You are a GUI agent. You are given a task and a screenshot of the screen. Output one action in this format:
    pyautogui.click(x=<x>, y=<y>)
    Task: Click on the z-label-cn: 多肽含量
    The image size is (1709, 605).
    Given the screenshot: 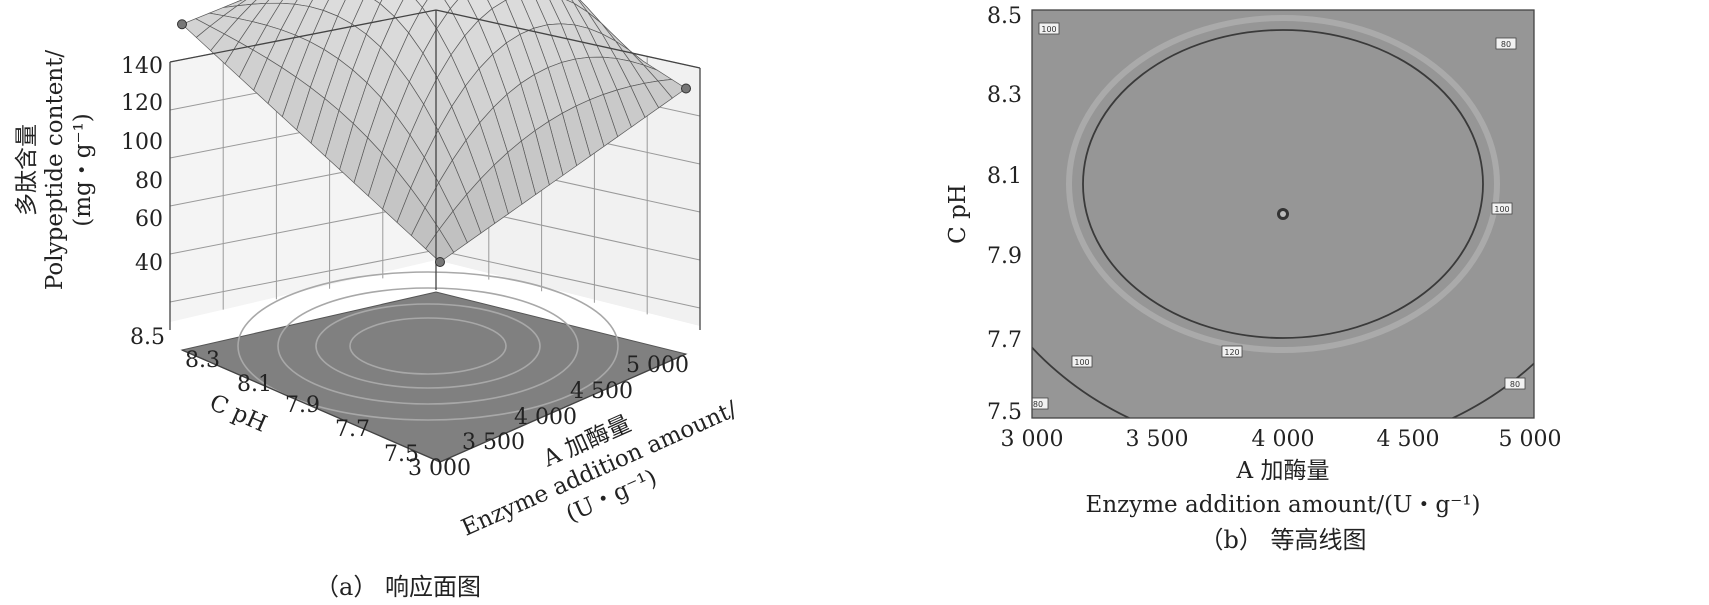 What is the action you would take?
    pyautogui.click(x=27, y=170)
    